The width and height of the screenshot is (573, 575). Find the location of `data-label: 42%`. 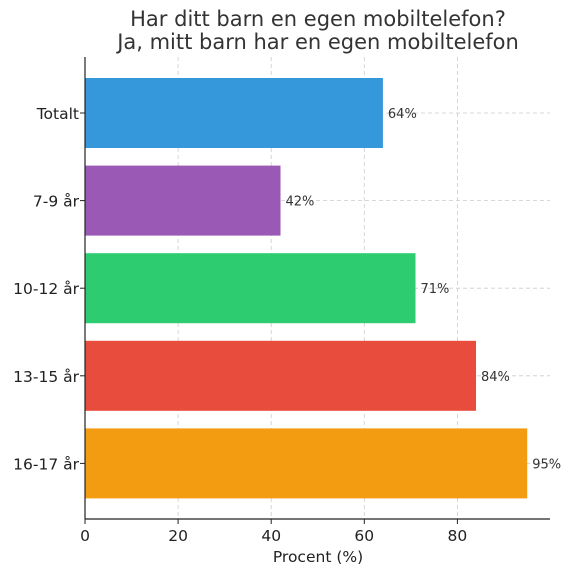

data-label: 42% is located at coordinates (300, 202).